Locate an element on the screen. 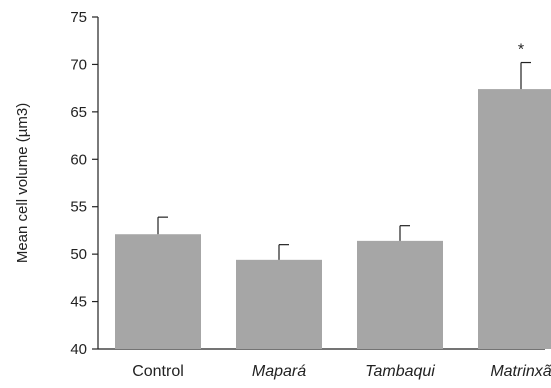 The height and width of the screenshot is (388, 551). significance-marker: * is located at coordinates (521, 50).